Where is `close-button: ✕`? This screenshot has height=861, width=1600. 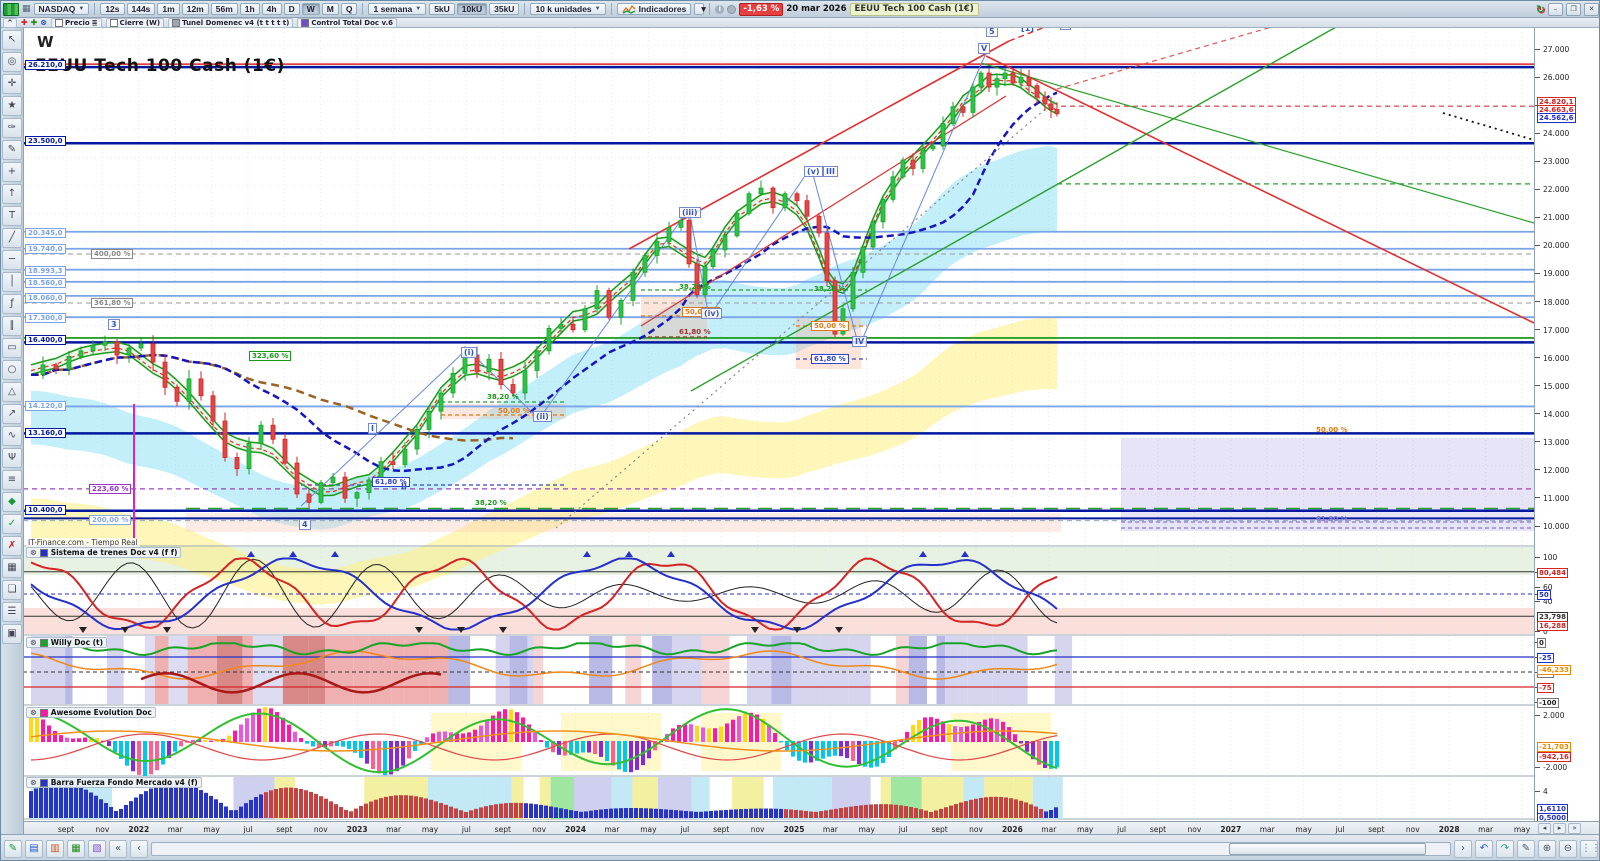
close-button: ✕ is located at coordinates (1591, 9).